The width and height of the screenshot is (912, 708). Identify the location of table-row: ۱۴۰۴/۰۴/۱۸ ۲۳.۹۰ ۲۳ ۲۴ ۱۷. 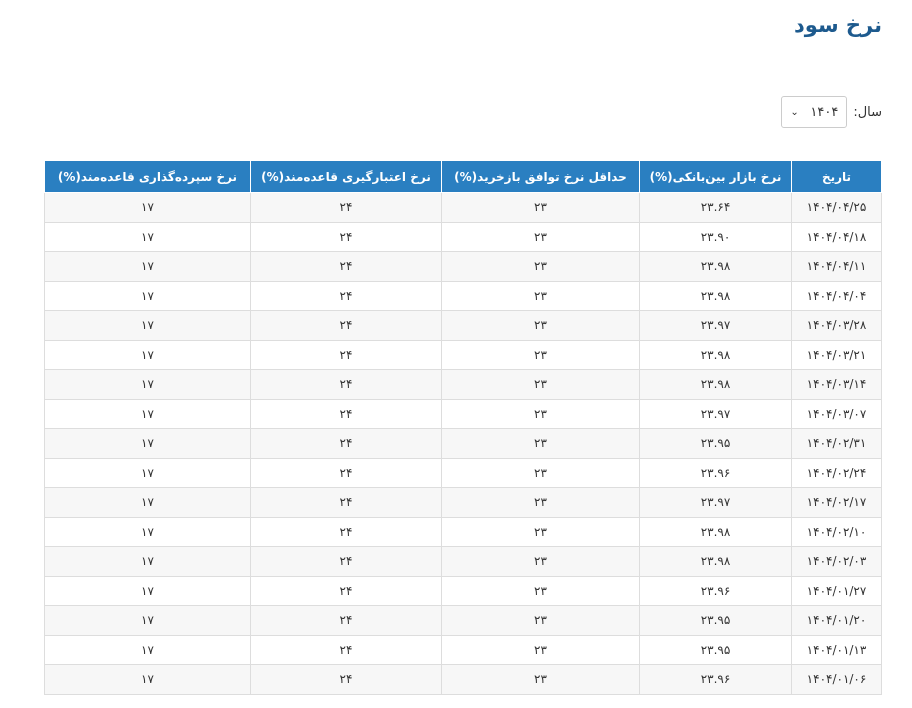
(463, 236).